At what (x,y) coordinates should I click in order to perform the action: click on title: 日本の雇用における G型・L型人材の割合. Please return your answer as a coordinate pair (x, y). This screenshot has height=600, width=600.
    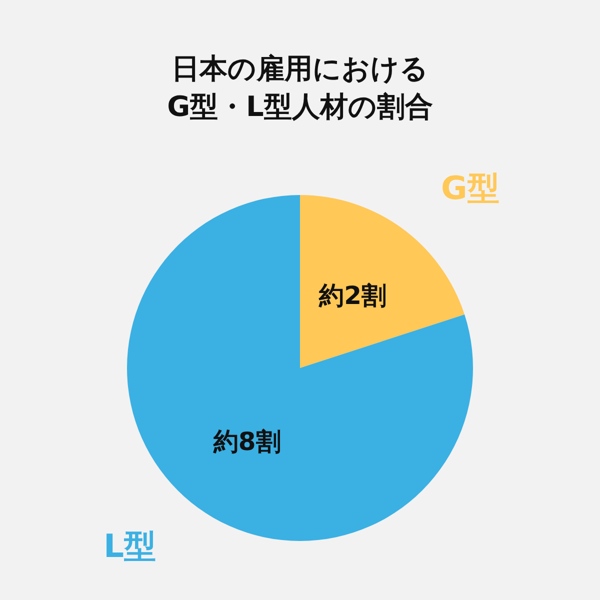
    Looking at the image, I should click on (300, 87).